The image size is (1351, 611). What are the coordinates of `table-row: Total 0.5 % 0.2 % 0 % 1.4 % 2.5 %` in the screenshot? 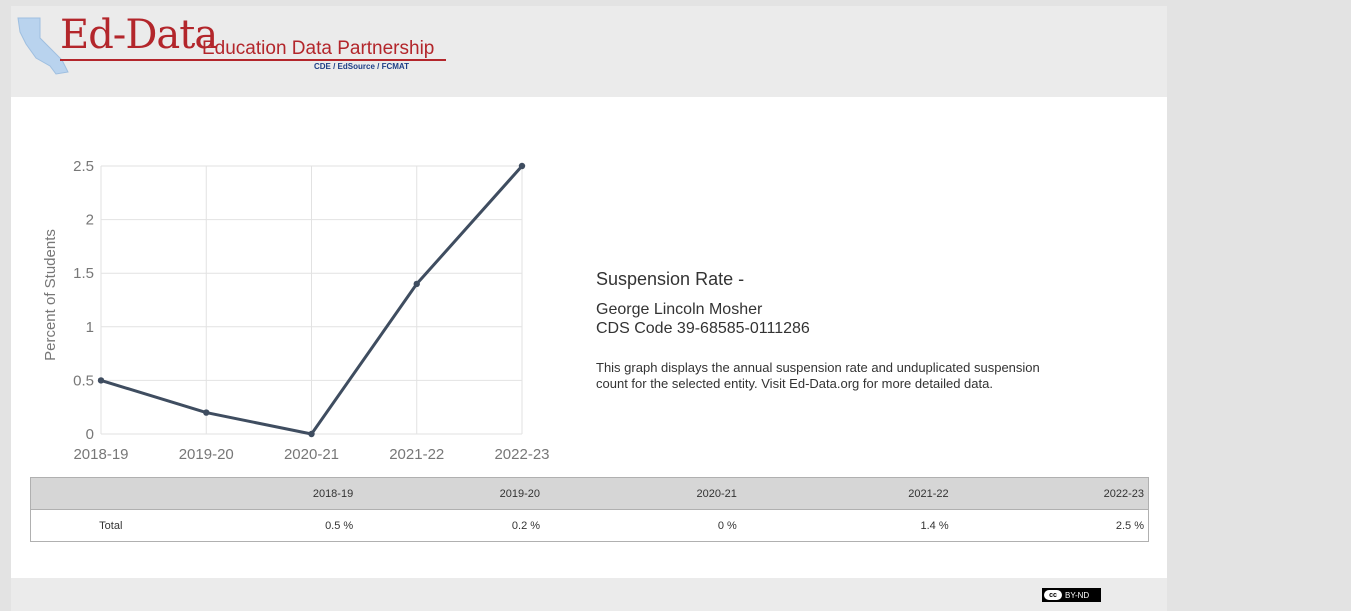 It's located at (589, 525).